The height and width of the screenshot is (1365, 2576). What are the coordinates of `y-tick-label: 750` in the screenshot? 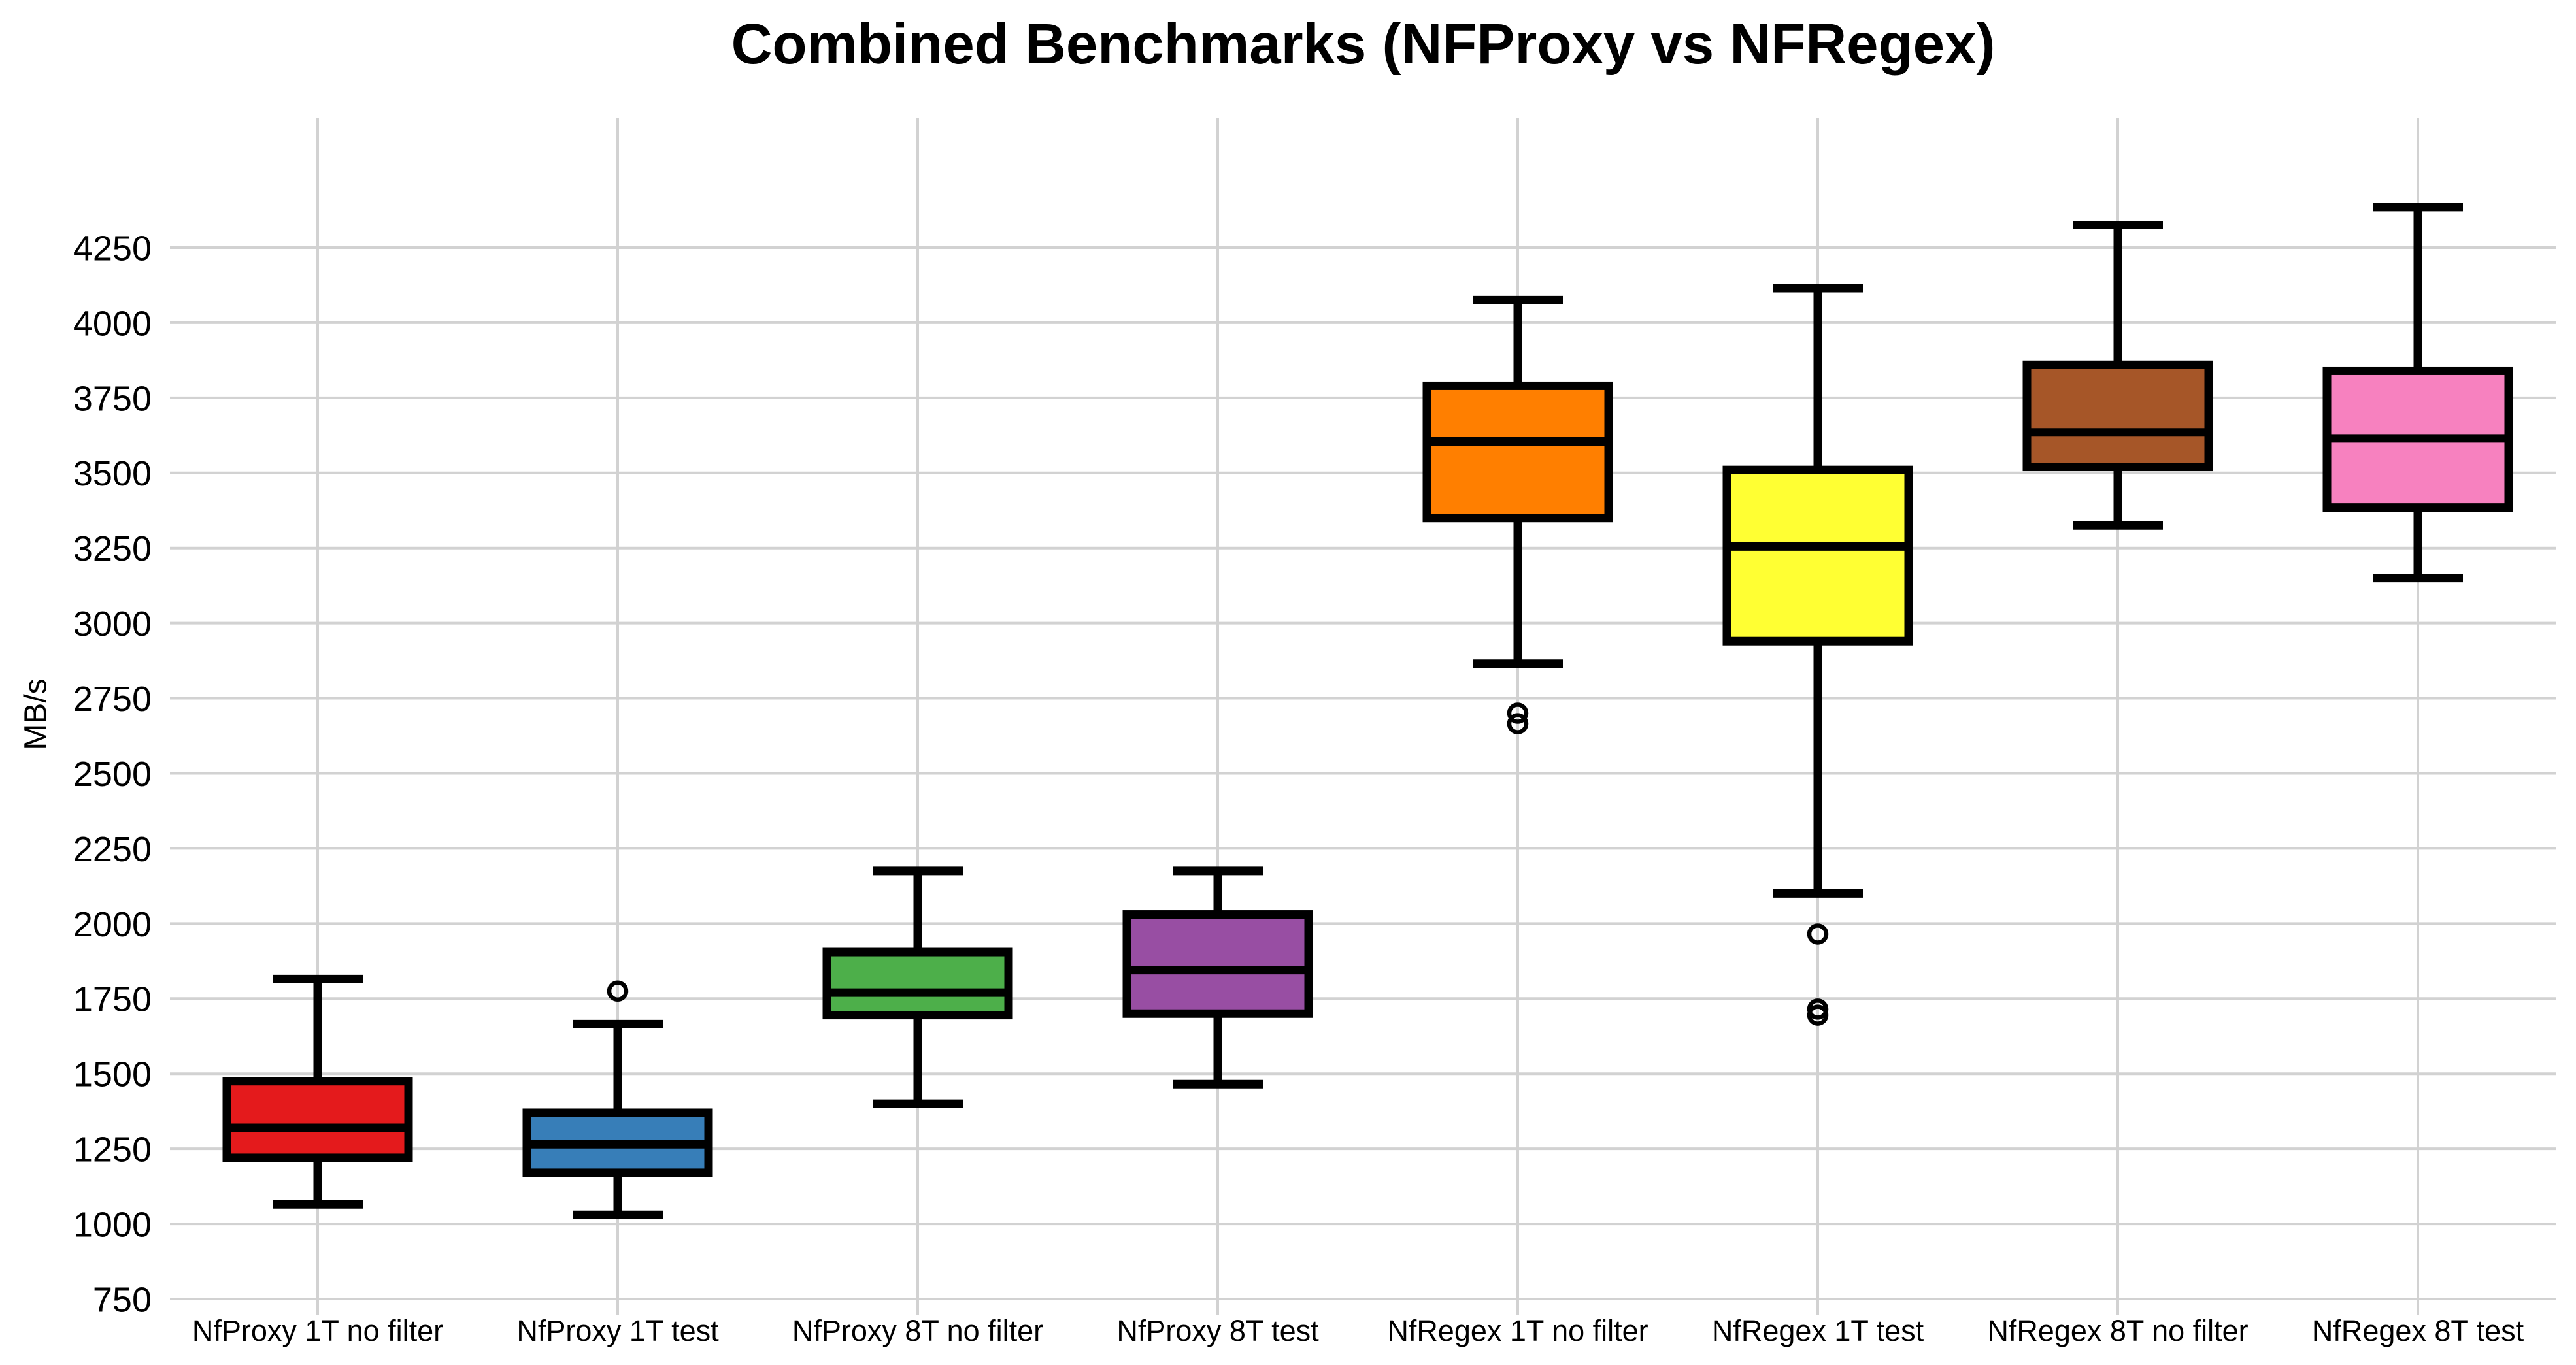 It's located at (123, 1299).